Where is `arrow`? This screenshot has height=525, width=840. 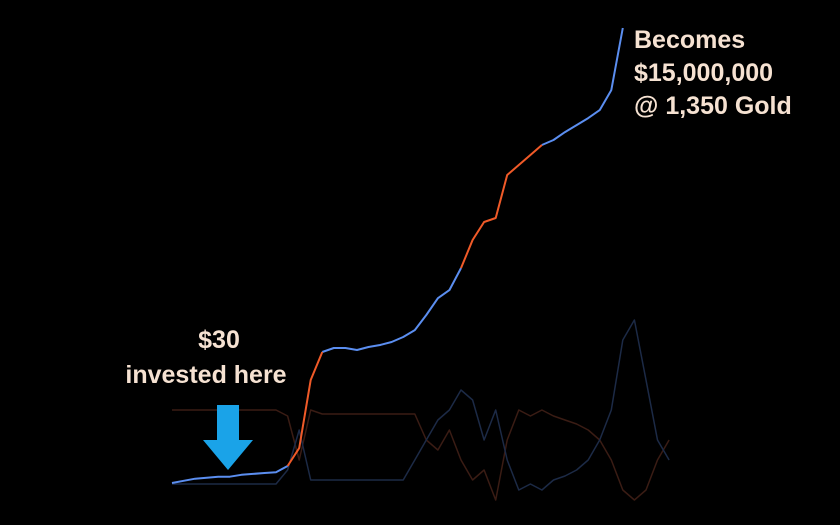 arrow is located at coordinates (228, 437).